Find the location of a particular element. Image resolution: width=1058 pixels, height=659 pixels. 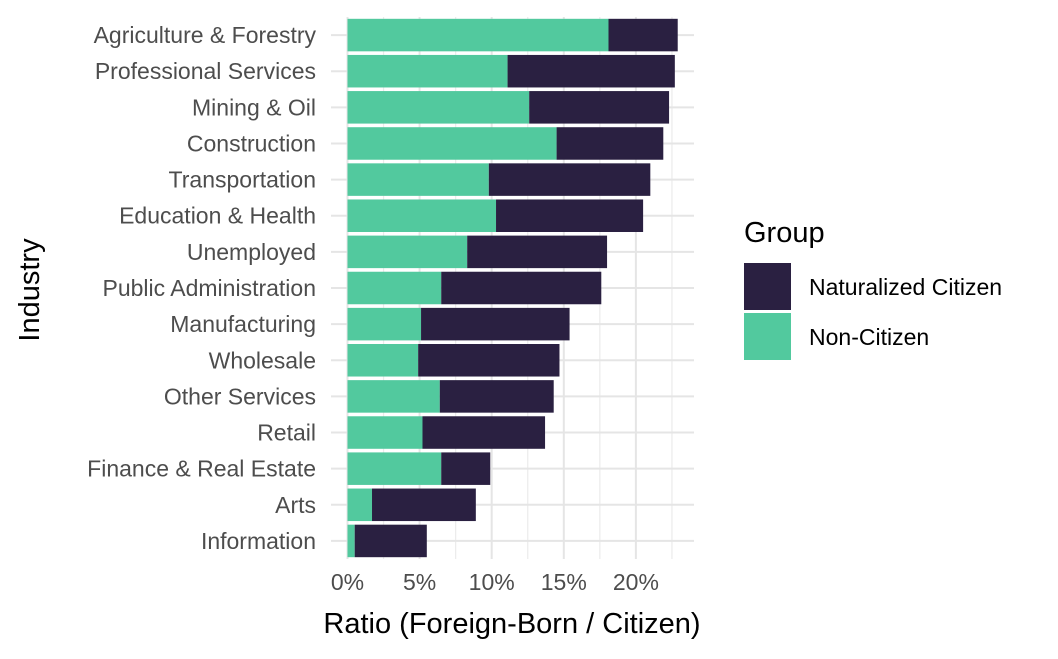

x-tick-label: 15% is located at coordinates (564, 582).